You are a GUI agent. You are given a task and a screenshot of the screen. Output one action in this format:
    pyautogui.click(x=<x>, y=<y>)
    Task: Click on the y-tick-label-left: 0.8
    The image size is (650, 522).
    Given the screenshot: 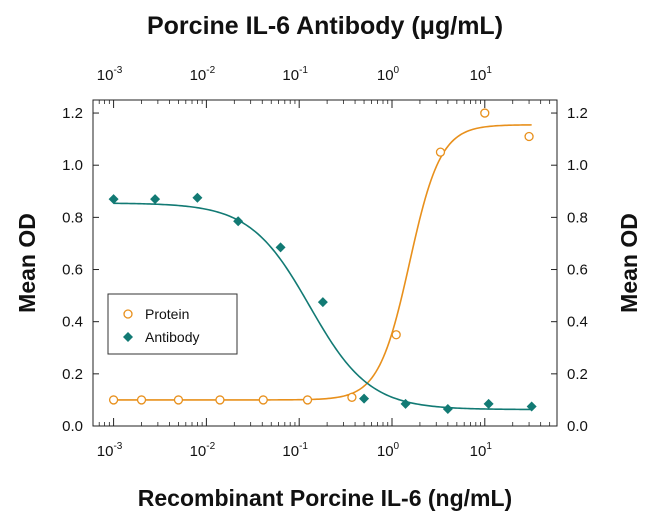 What is the action you would take?
    pyautogui.click(x=72, y=217)
    